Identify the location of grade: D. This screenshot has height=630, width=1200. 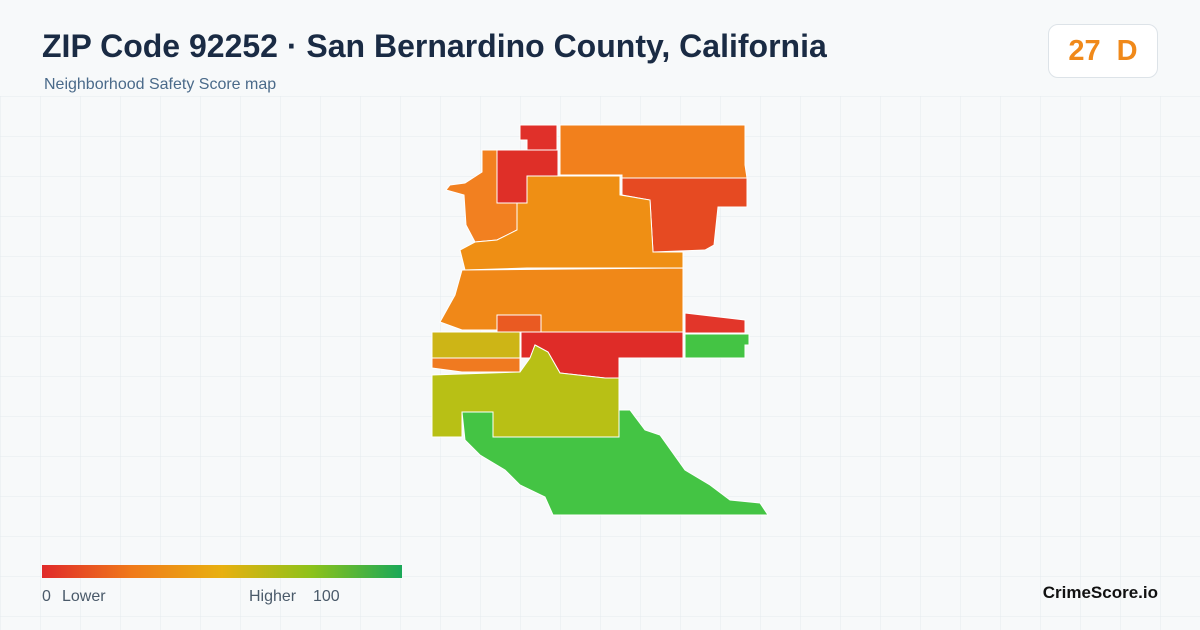
(1127, 50).